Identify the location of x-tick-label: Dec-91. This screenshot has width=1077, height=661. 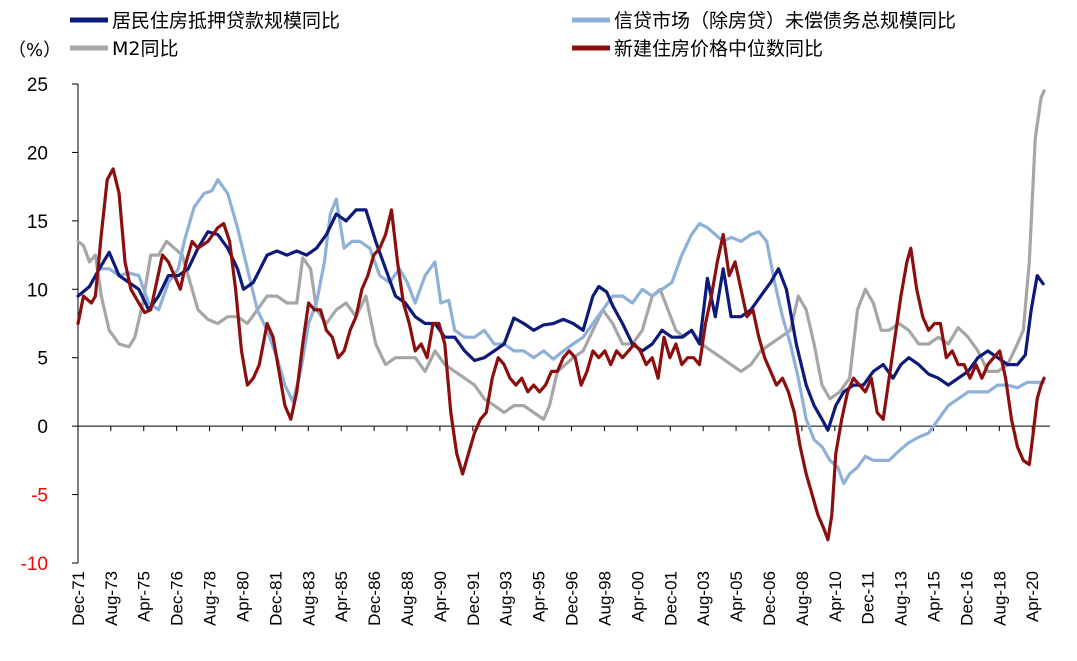
(473, 598).